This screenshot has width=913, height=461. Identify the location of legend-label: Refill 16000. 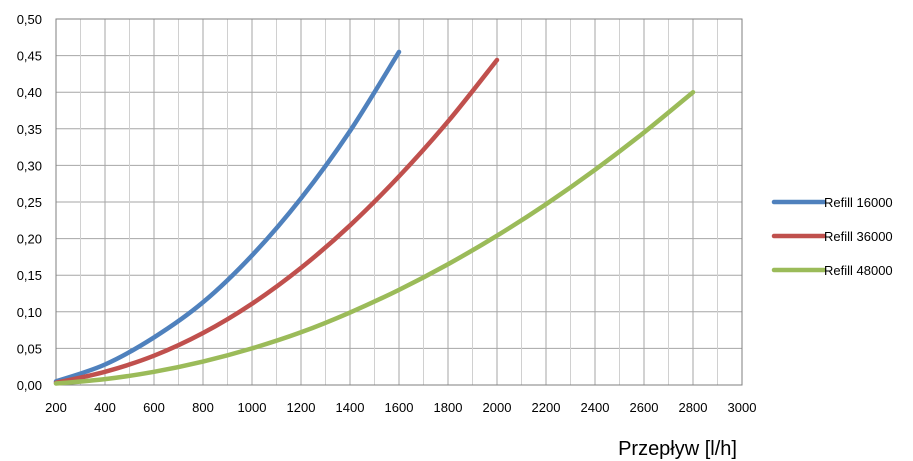
(858, 202).